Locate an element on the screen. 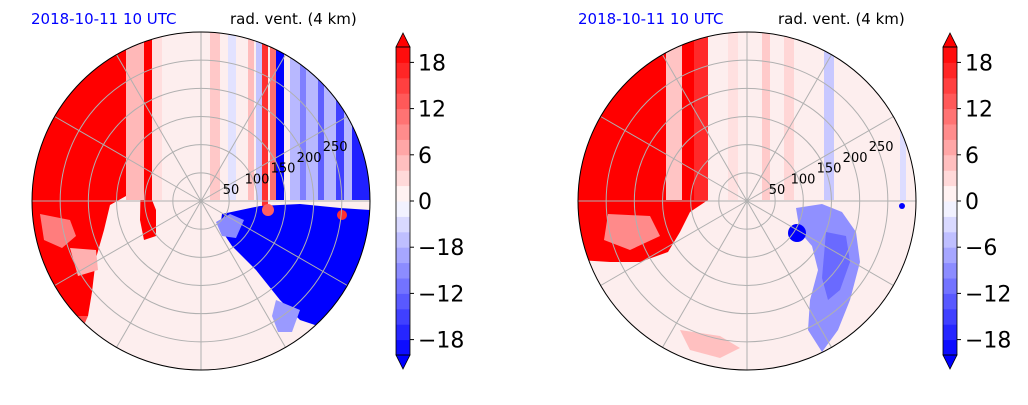 The height and width of the screenshot is (405, 1028). colorbar-tick-label: 18 is located at coordinates (432, 63).